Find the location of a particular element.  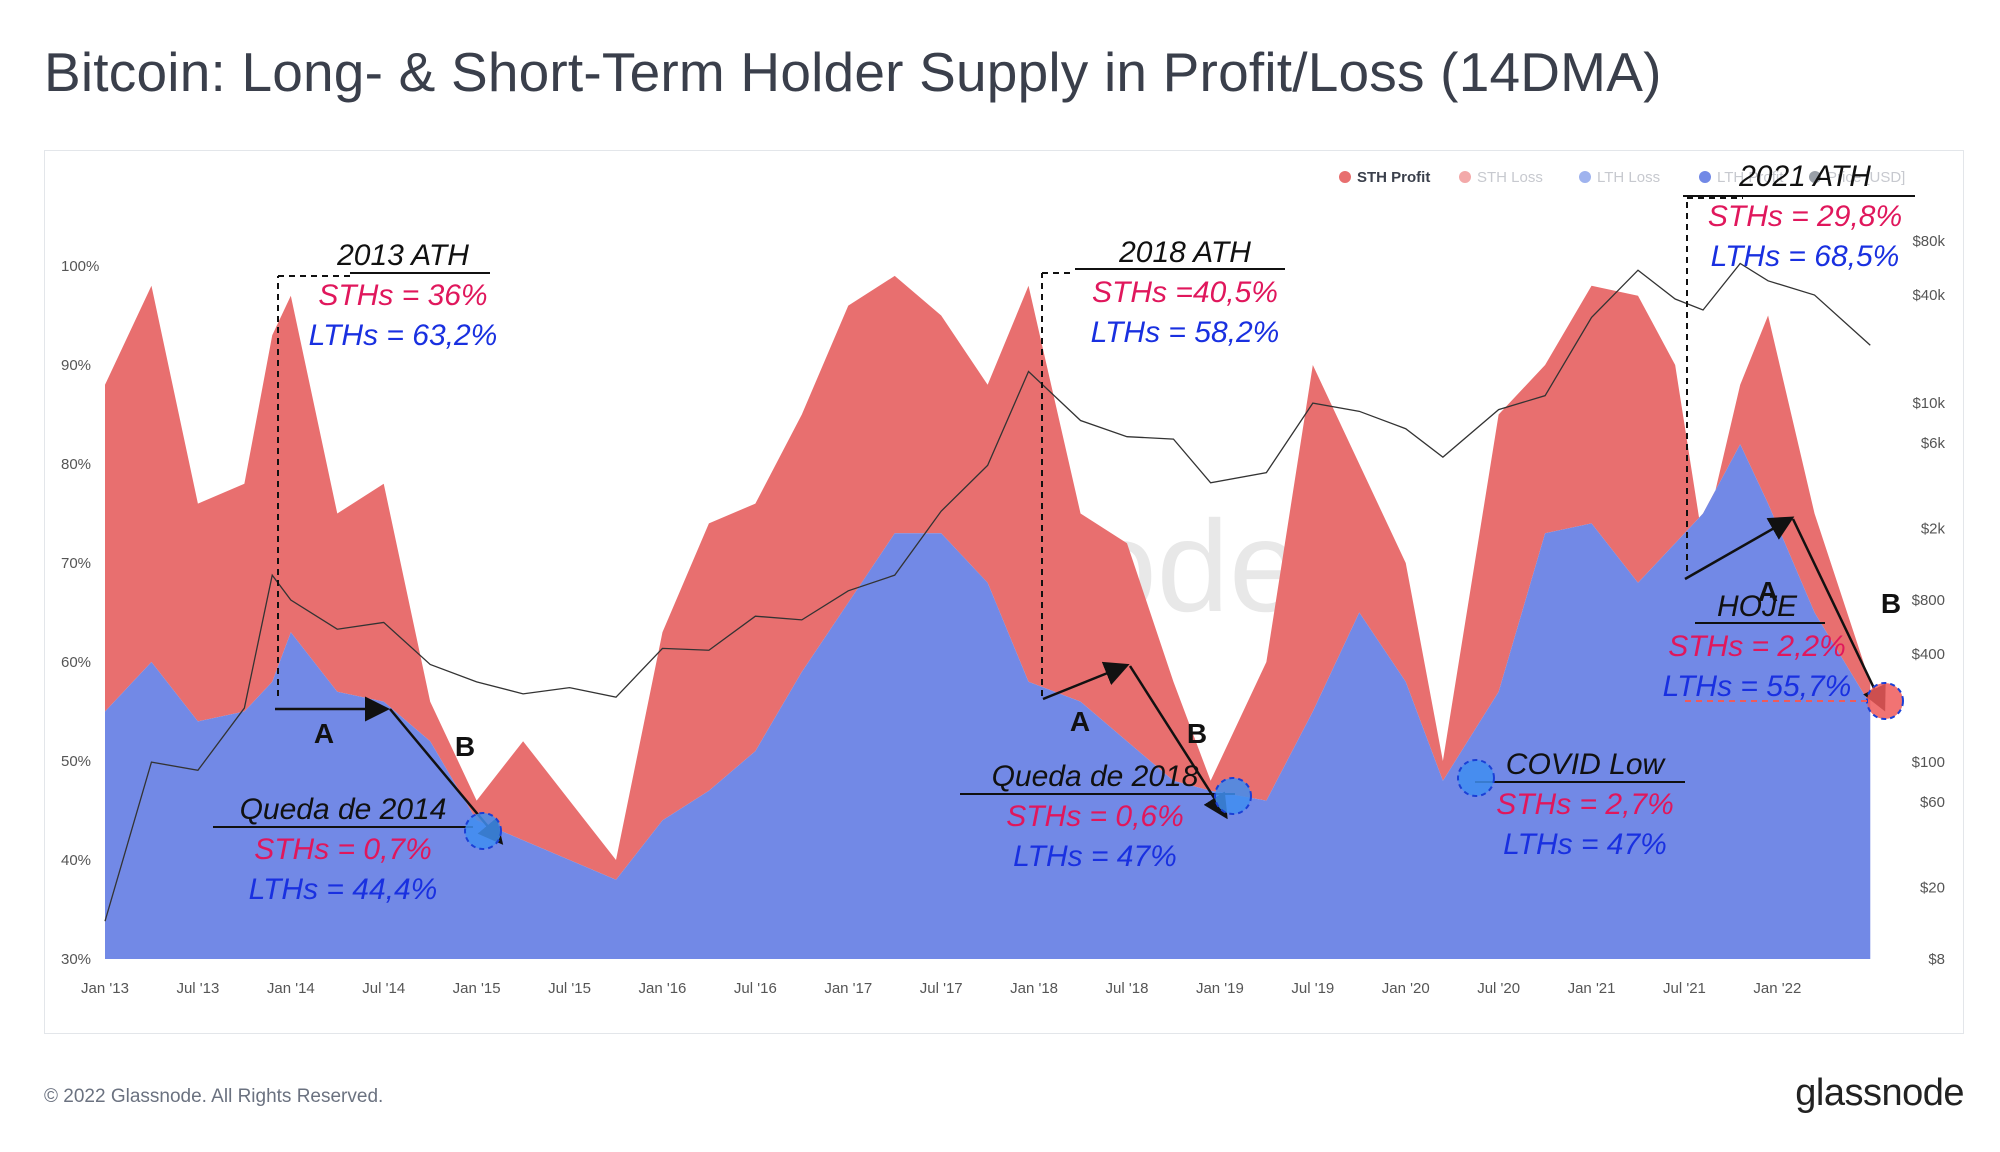

legend-label: LTH Loss is located at coordinates (1628, 177).